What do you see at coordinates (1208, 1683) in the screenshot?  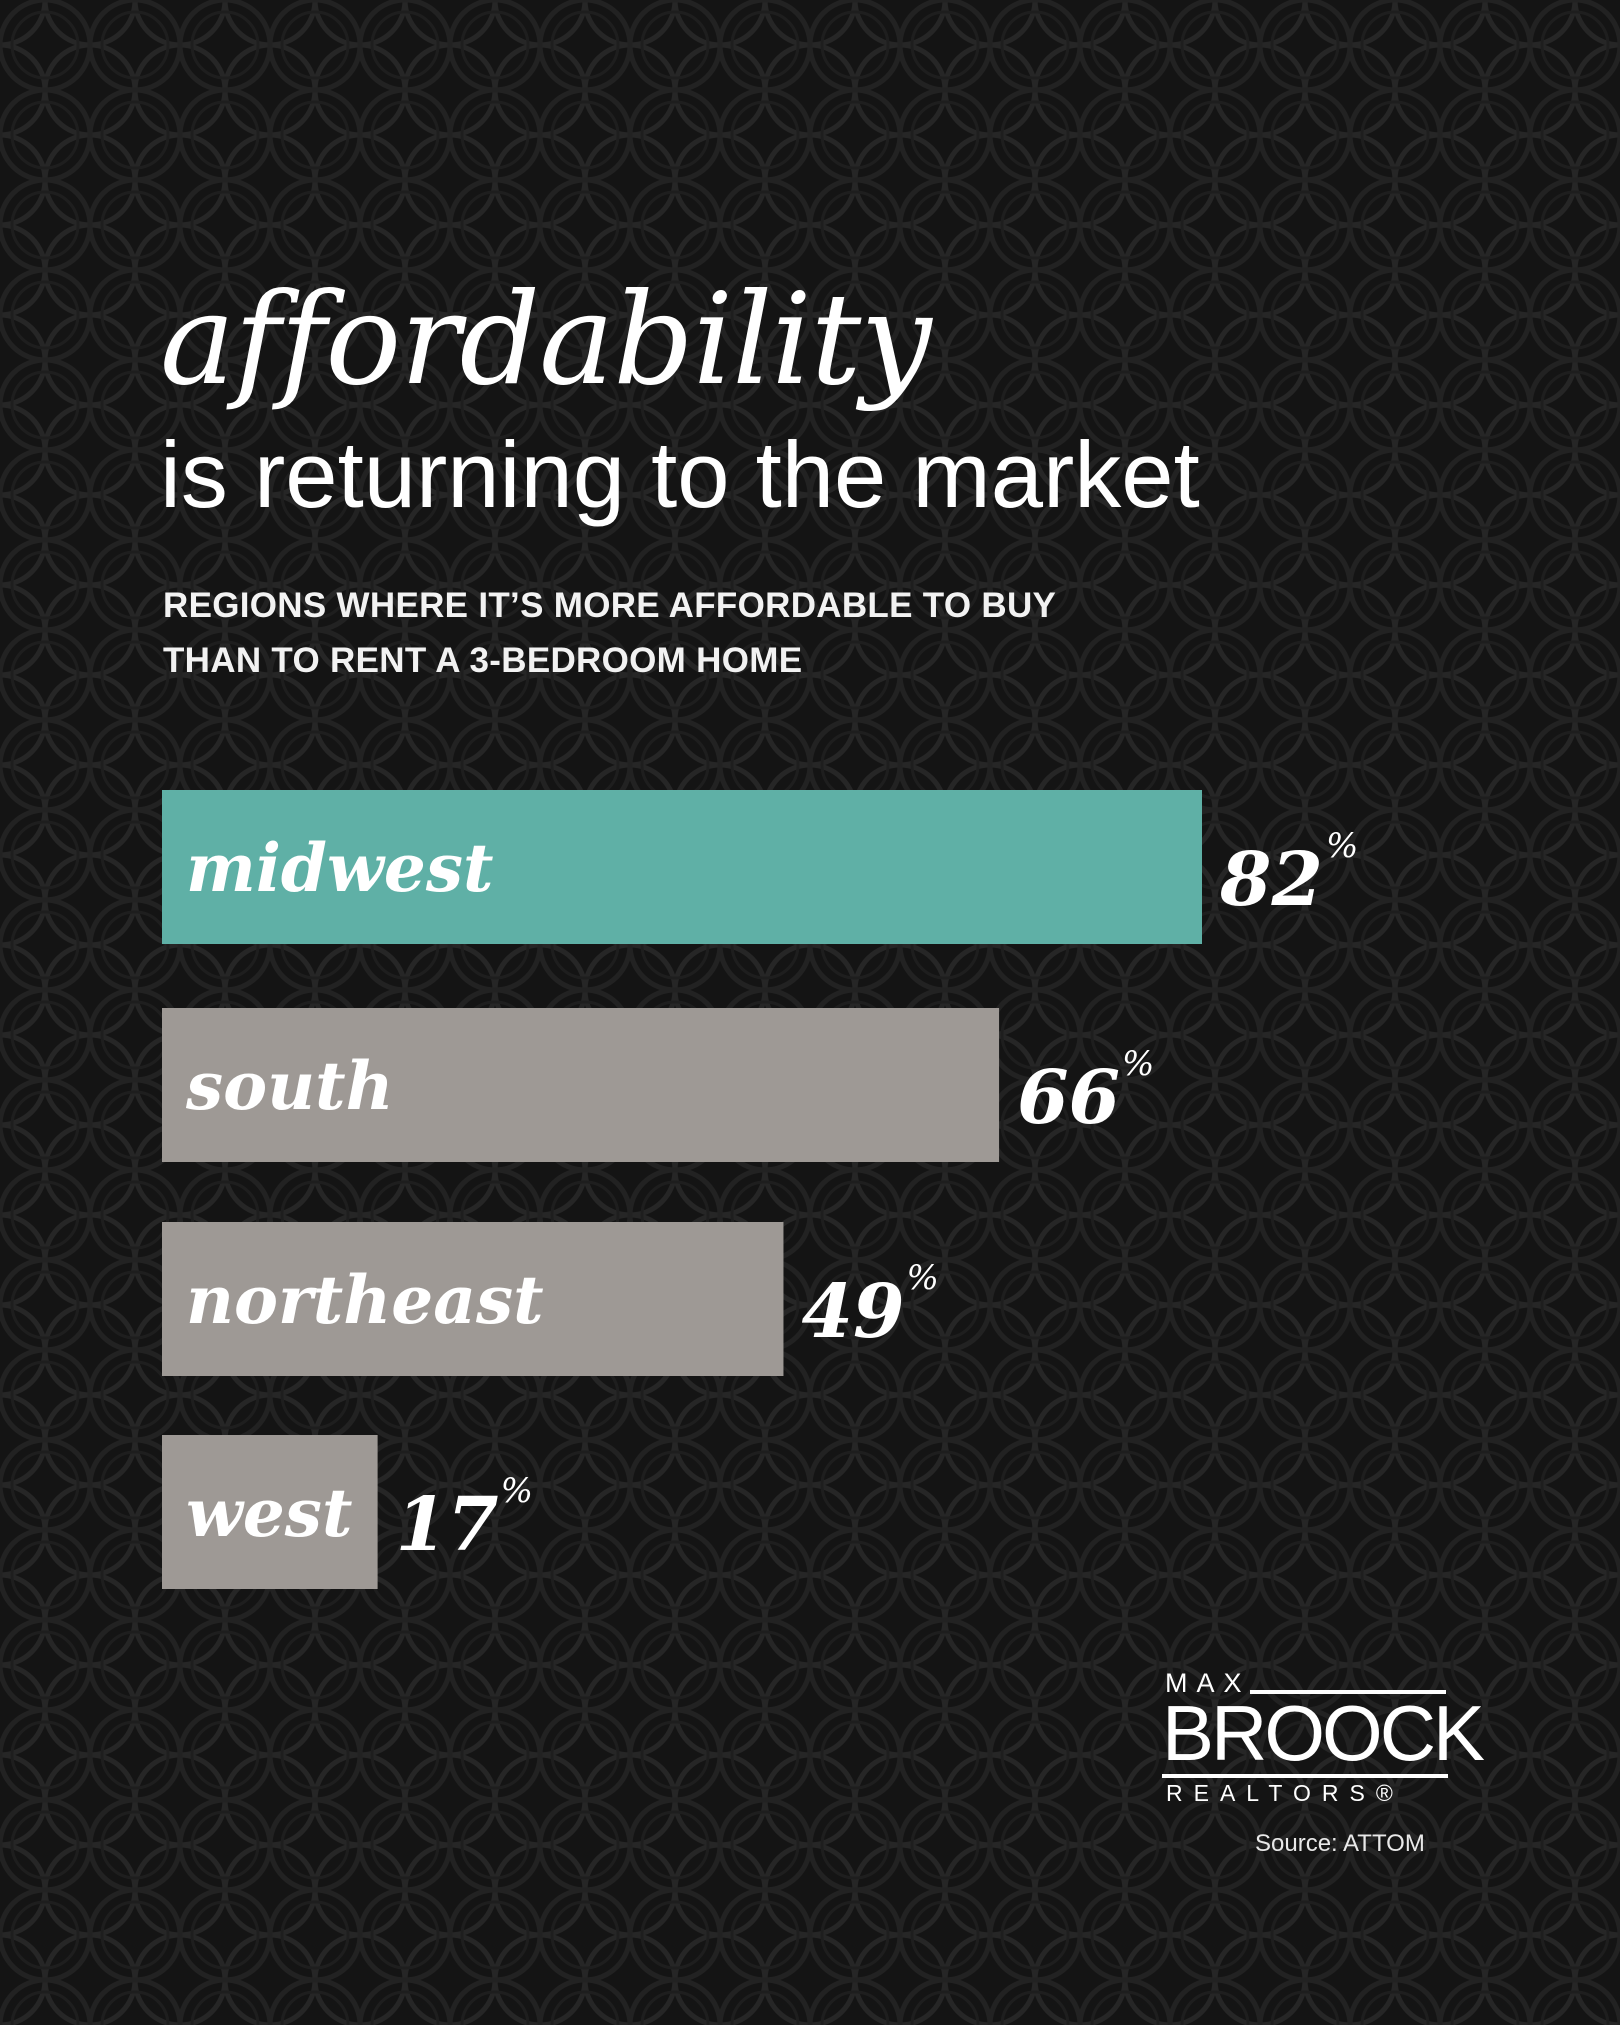 I see `logo-max-text: MAX` at bounding box center [1208, 1683].